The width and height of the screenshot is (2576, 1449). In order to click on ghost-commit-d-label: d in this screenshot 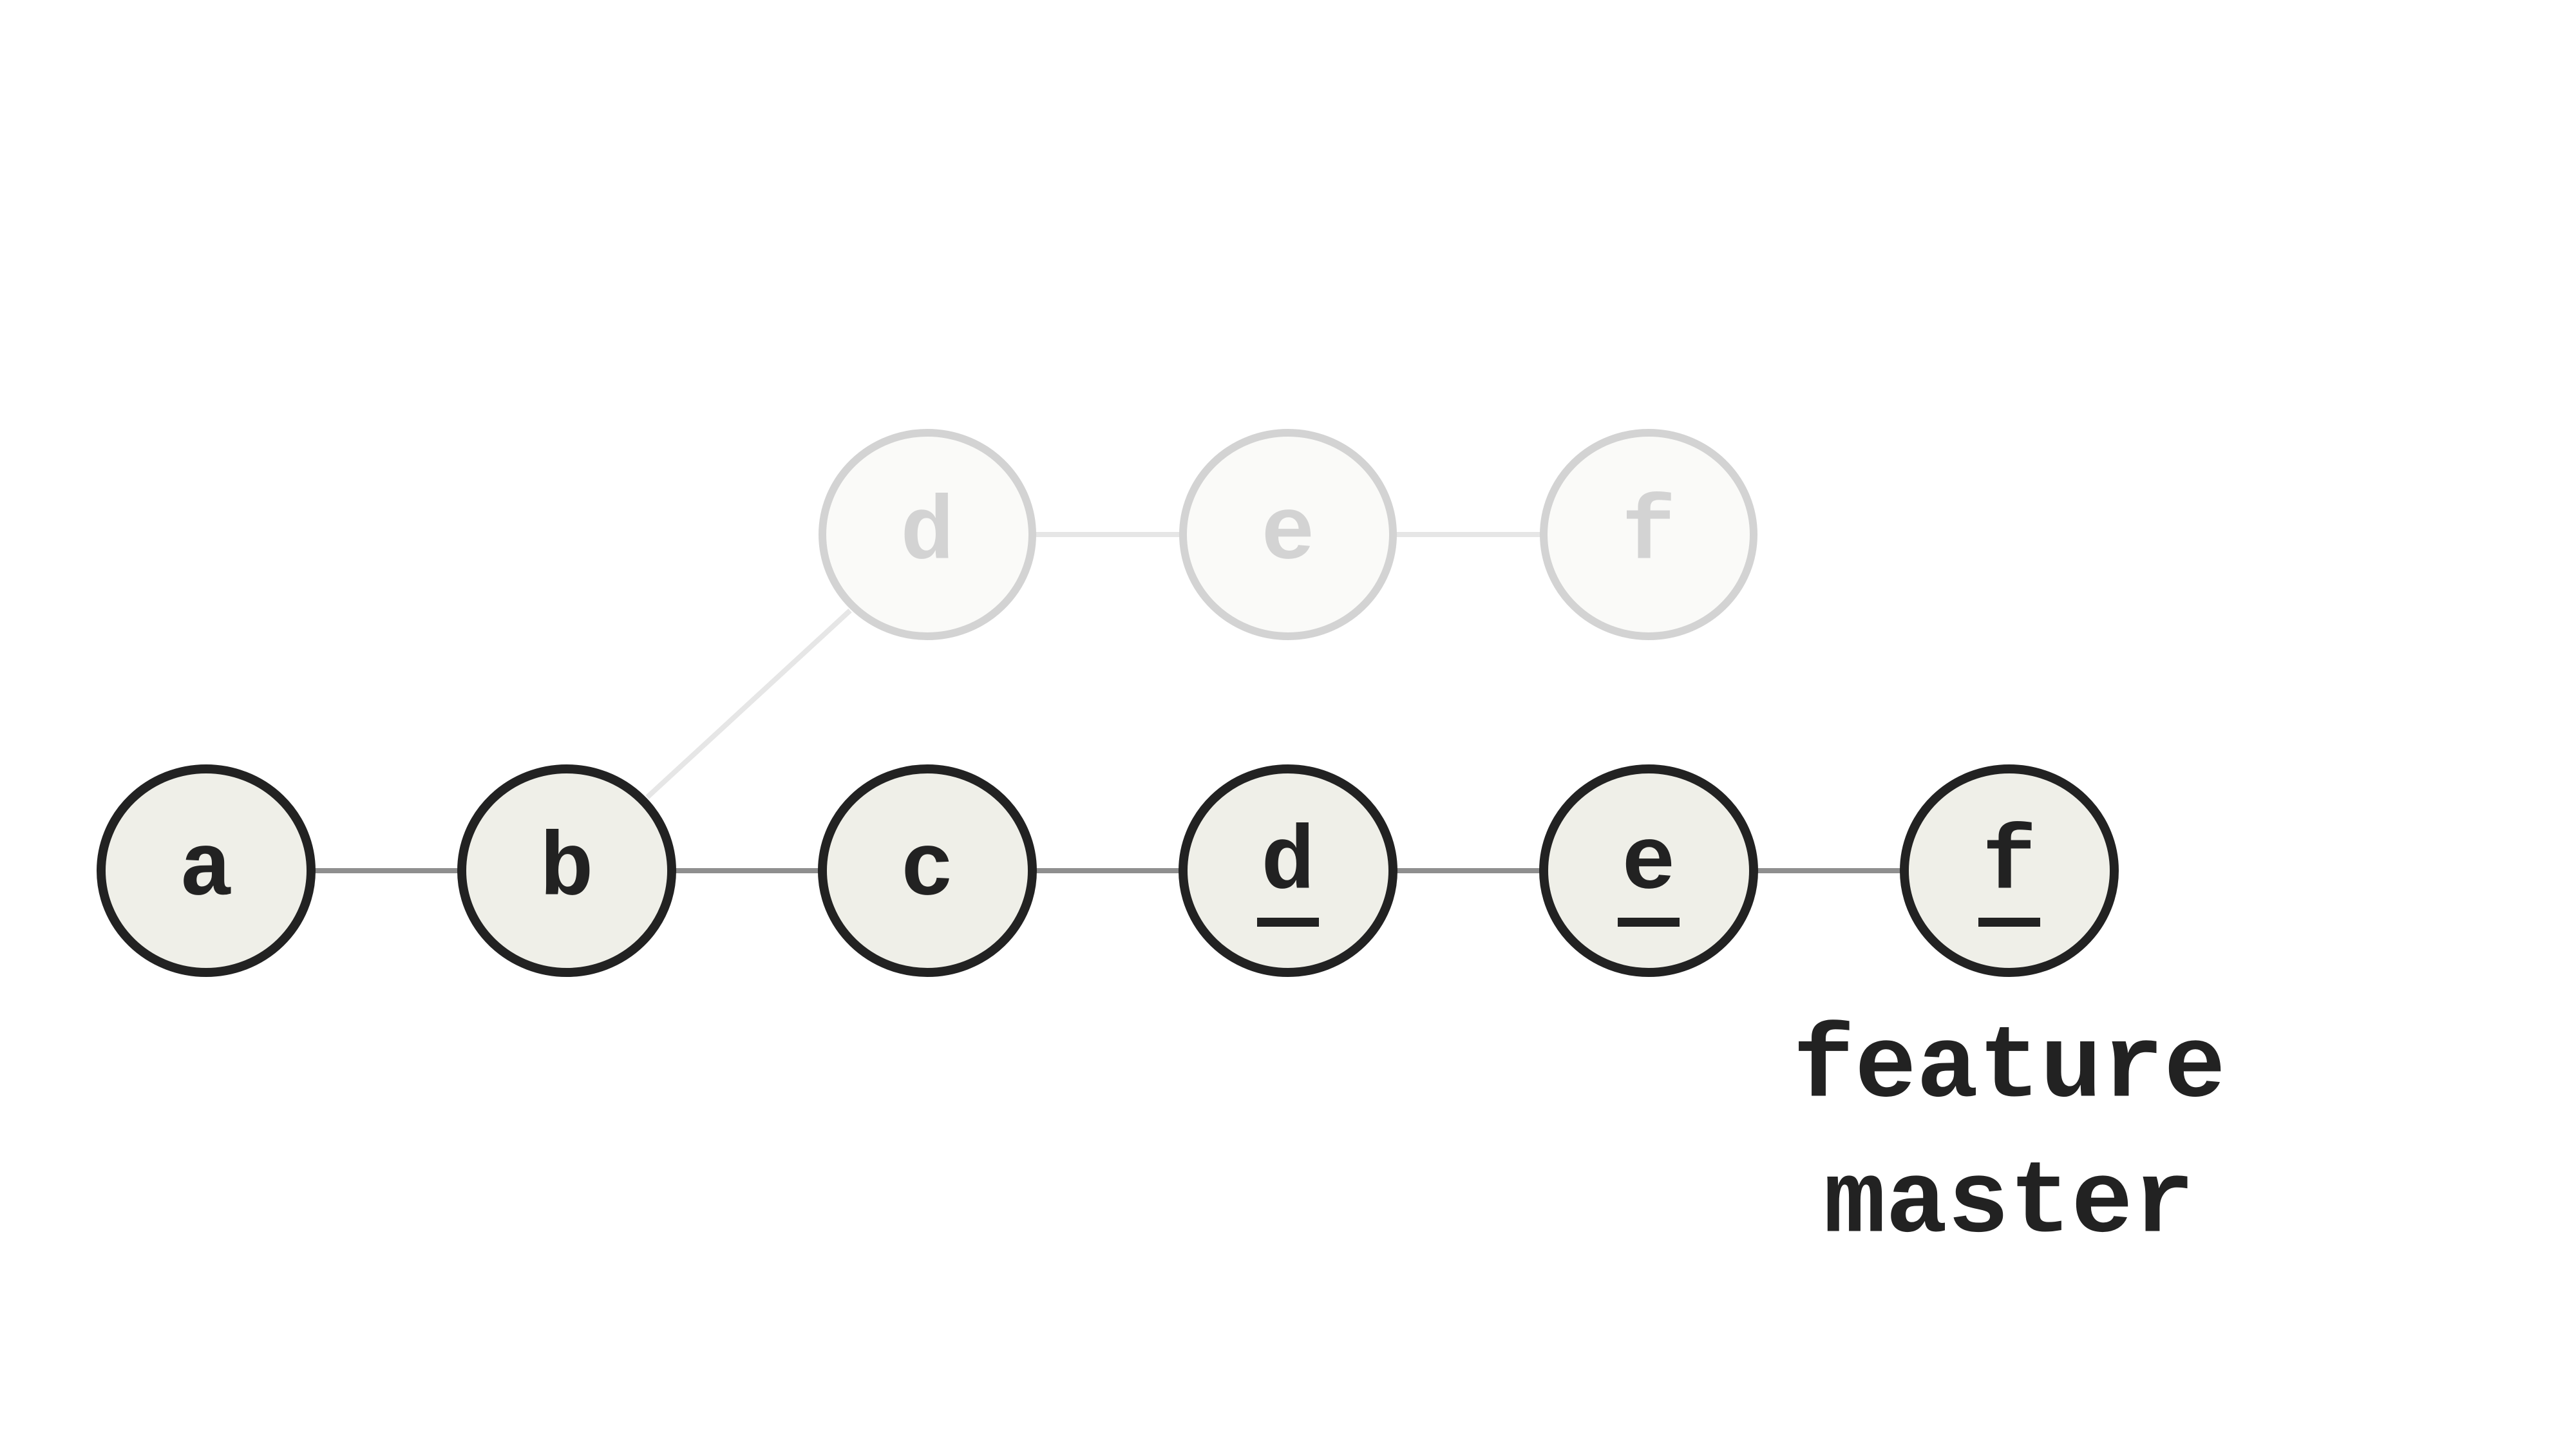, I will do `click(927, 535)`.